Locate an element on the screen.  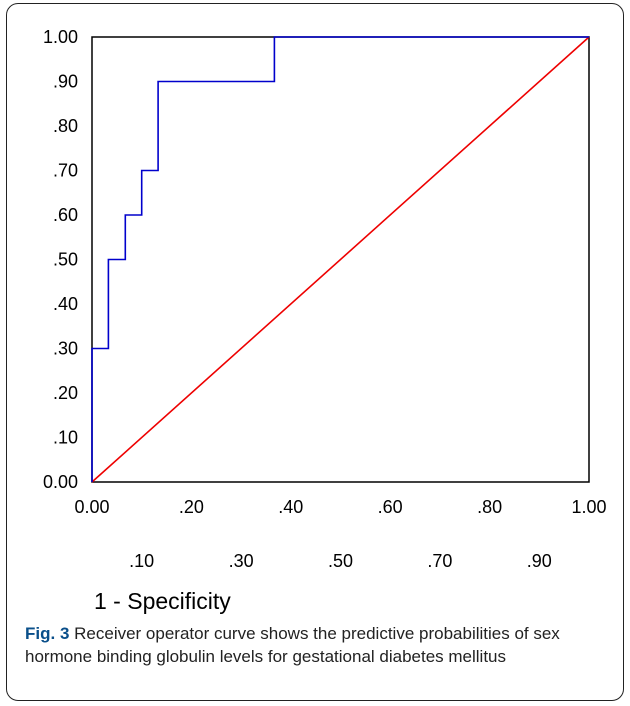
y-tick-label: 1.00 is located at coordinates (60, 37).